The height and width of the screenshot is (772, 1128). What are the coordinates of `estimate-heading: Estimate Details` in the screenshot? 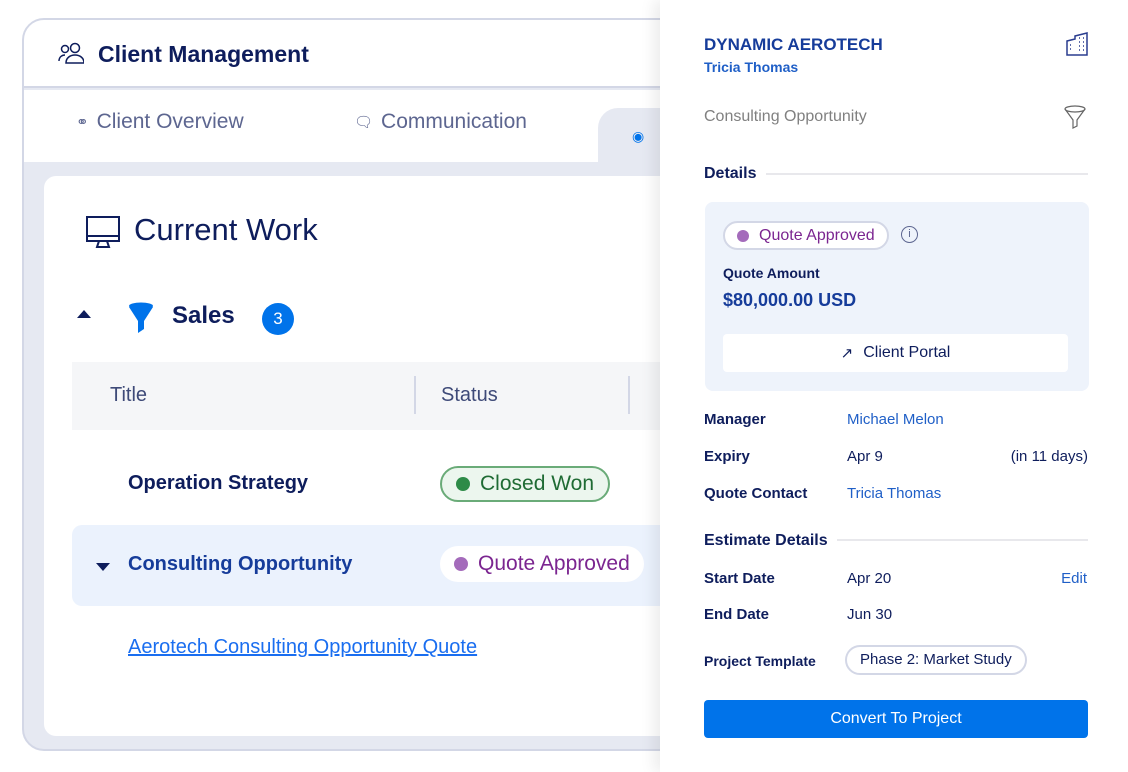 It's located at (766, 540).